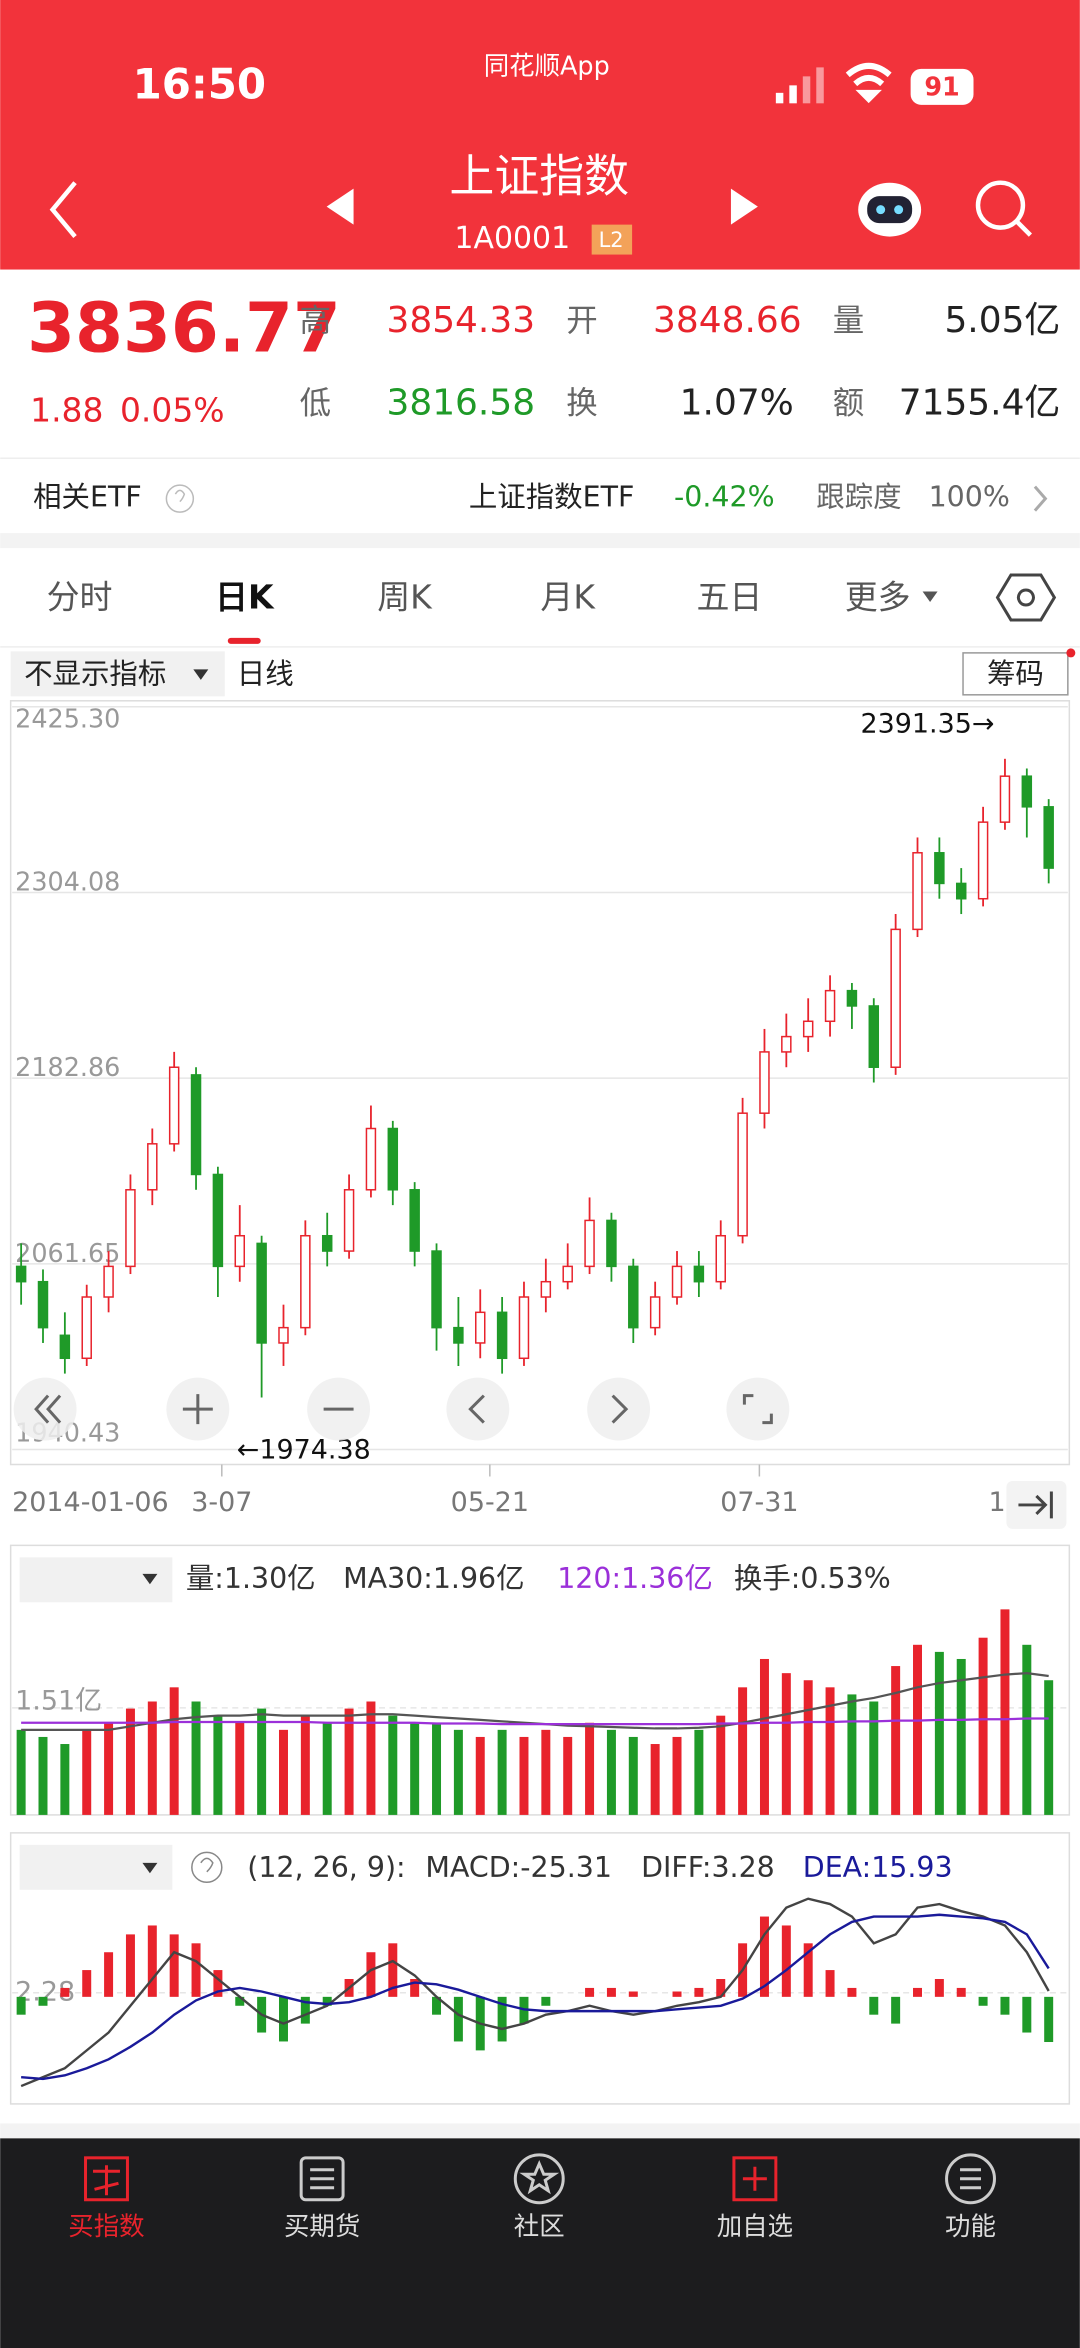 Image resolution: width=1080 pixels, height=2348 pixels. I want to click on tab: 五日, so click(729, 596).